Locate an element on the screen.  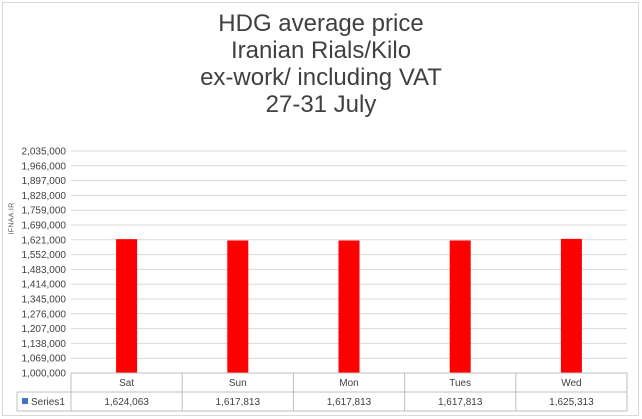
y-tick-label: 1,759,000 is located at coordinates (44, 211).